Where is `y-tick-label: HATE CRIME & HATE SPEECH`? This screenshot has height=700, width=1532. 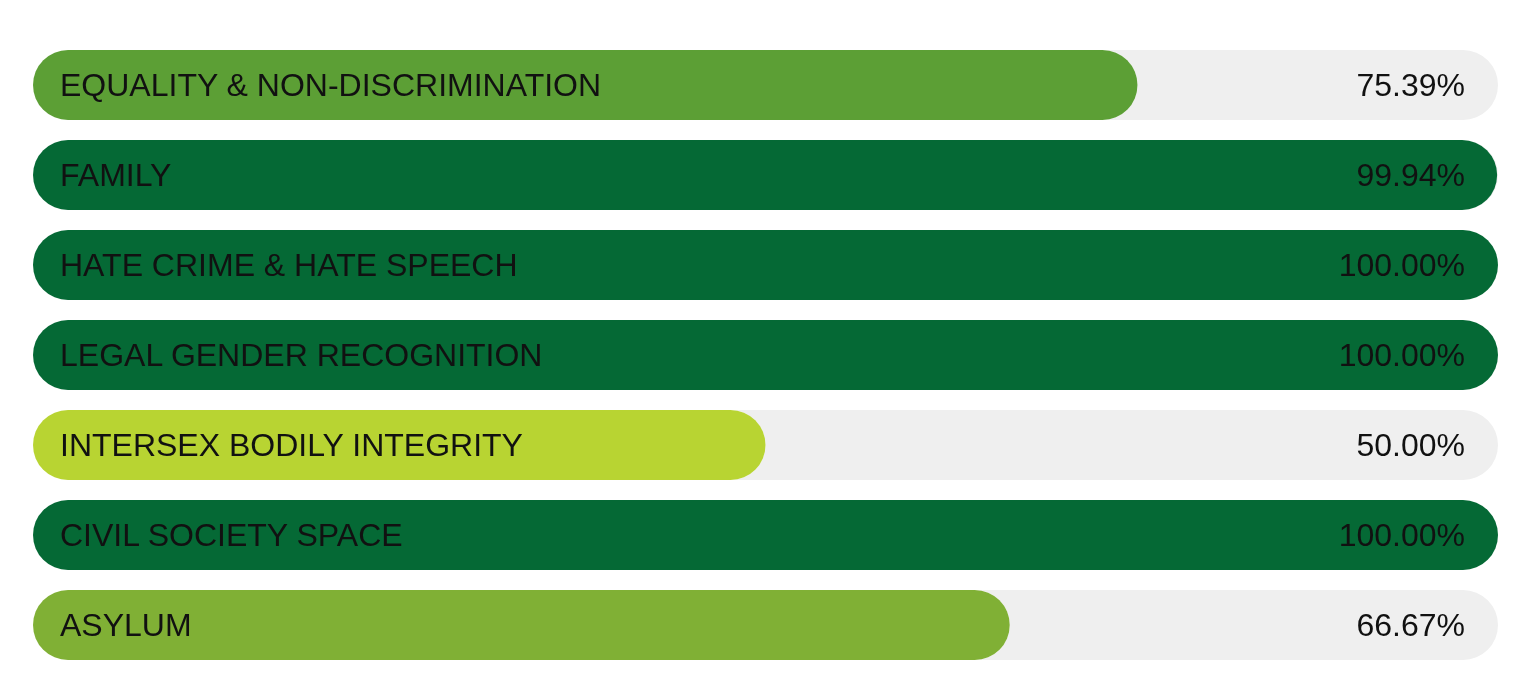 y-tick-label: HATE CRIME & HATE SPEECH is located at coordinates (289, 265).